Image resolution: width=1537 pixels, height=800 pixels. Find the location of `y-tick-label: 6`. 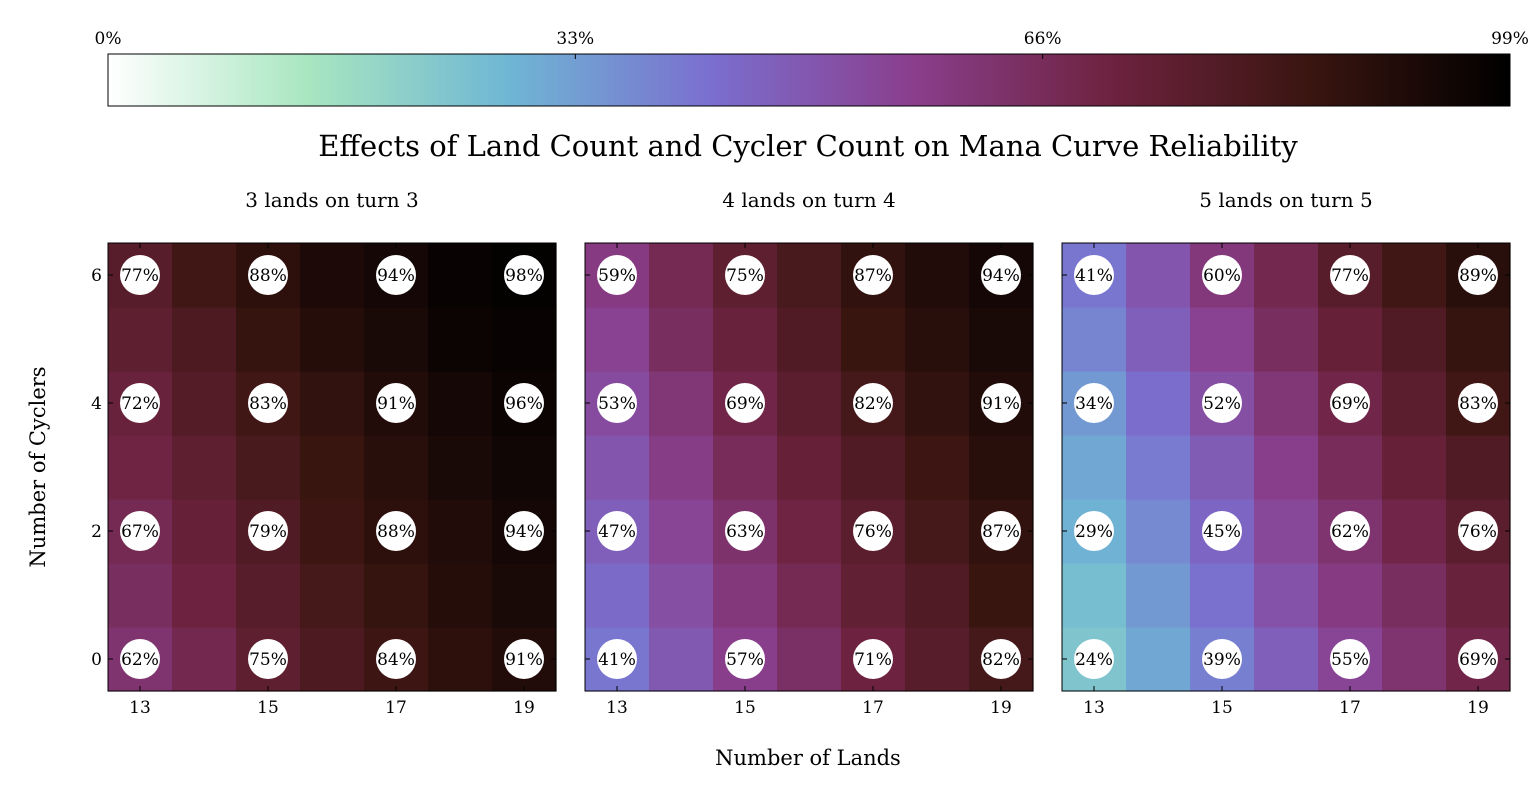

y-tick-label: 6 is located at coordinates (96, 276).